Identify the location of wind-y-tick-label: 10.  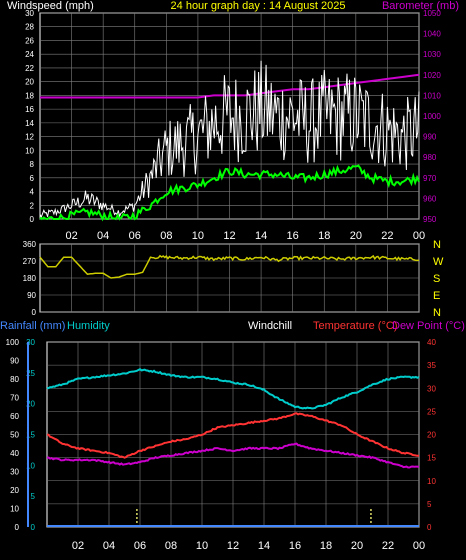
(29, 150).